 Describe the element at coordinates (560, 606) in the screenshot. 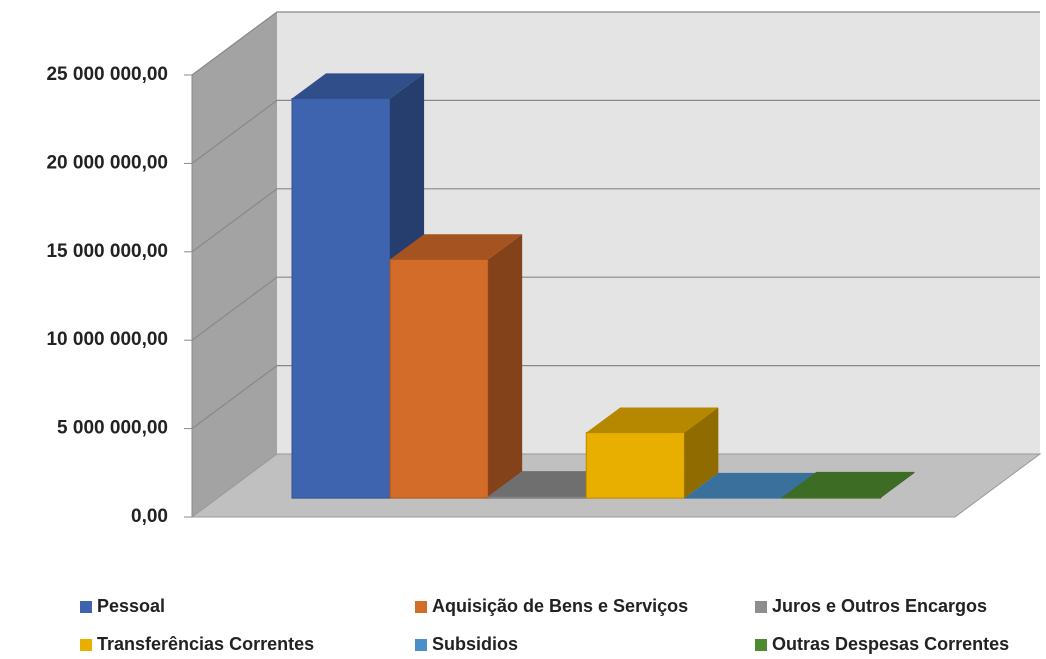

I see `legend-label: Aquisição de Bens e Serviços` at that location.